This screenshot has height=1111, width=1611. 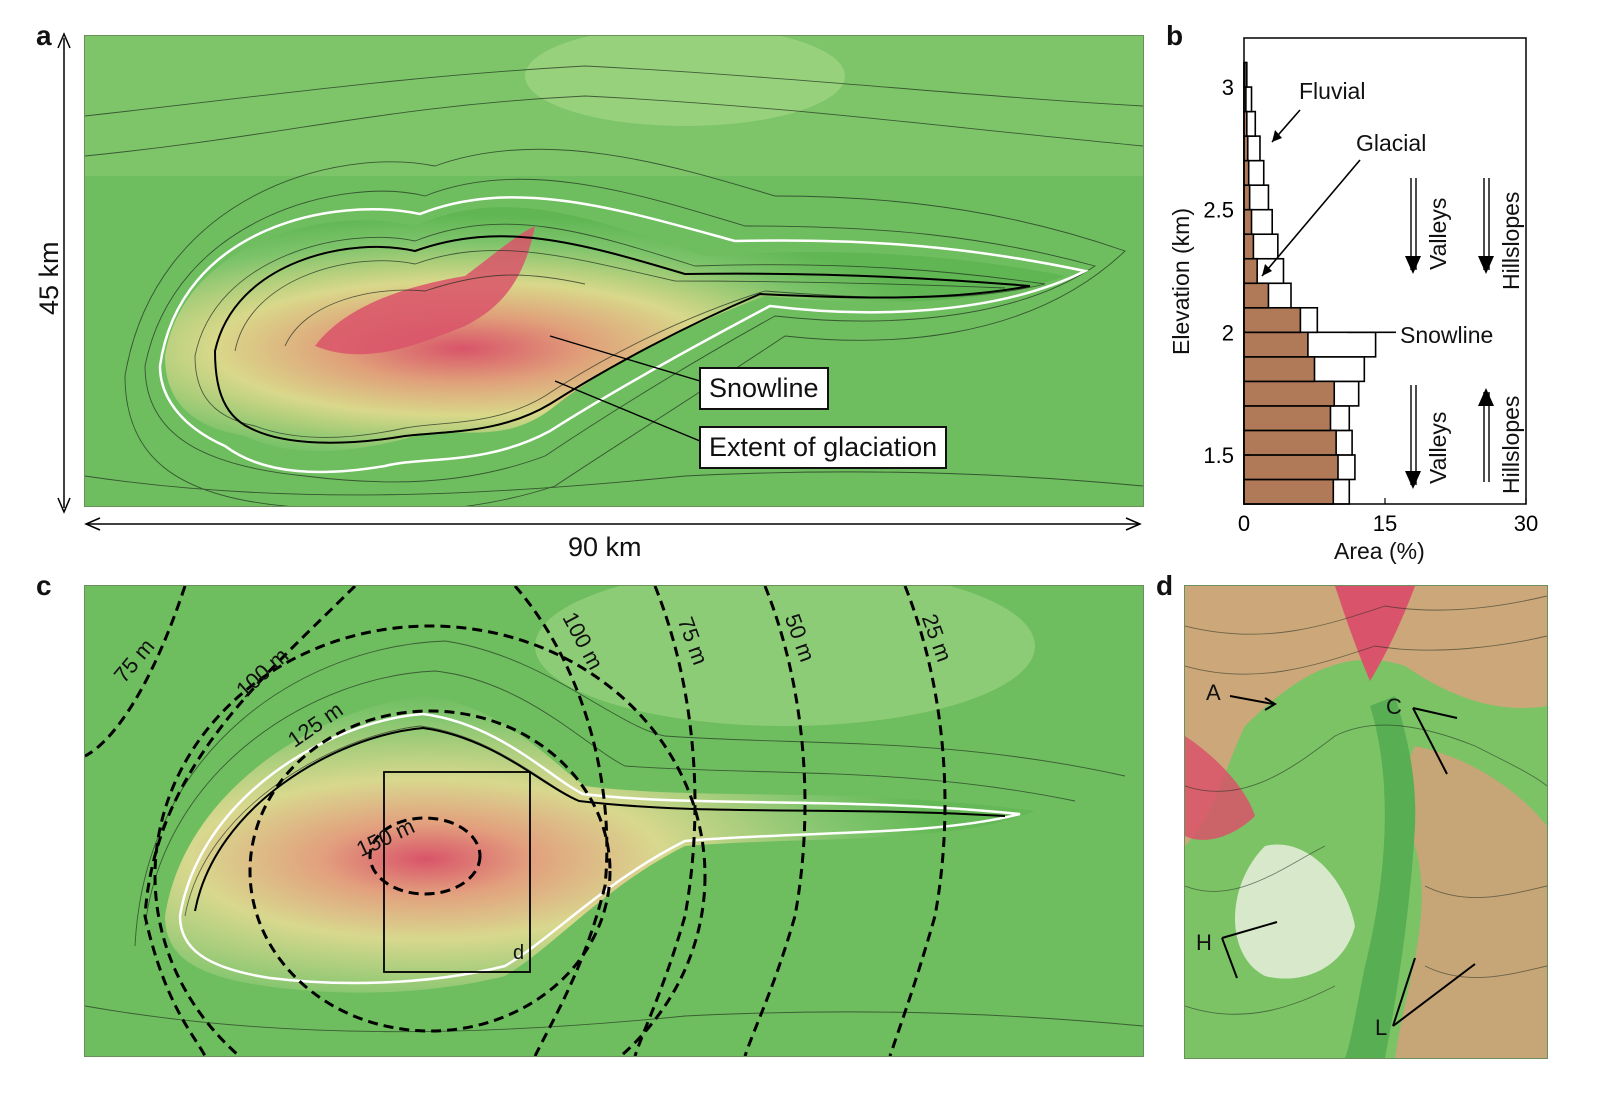 What do you see at coordinates (44, 35) in the screenshot?
I see `panel-a-letter: a` at bounding box center [44, 35].